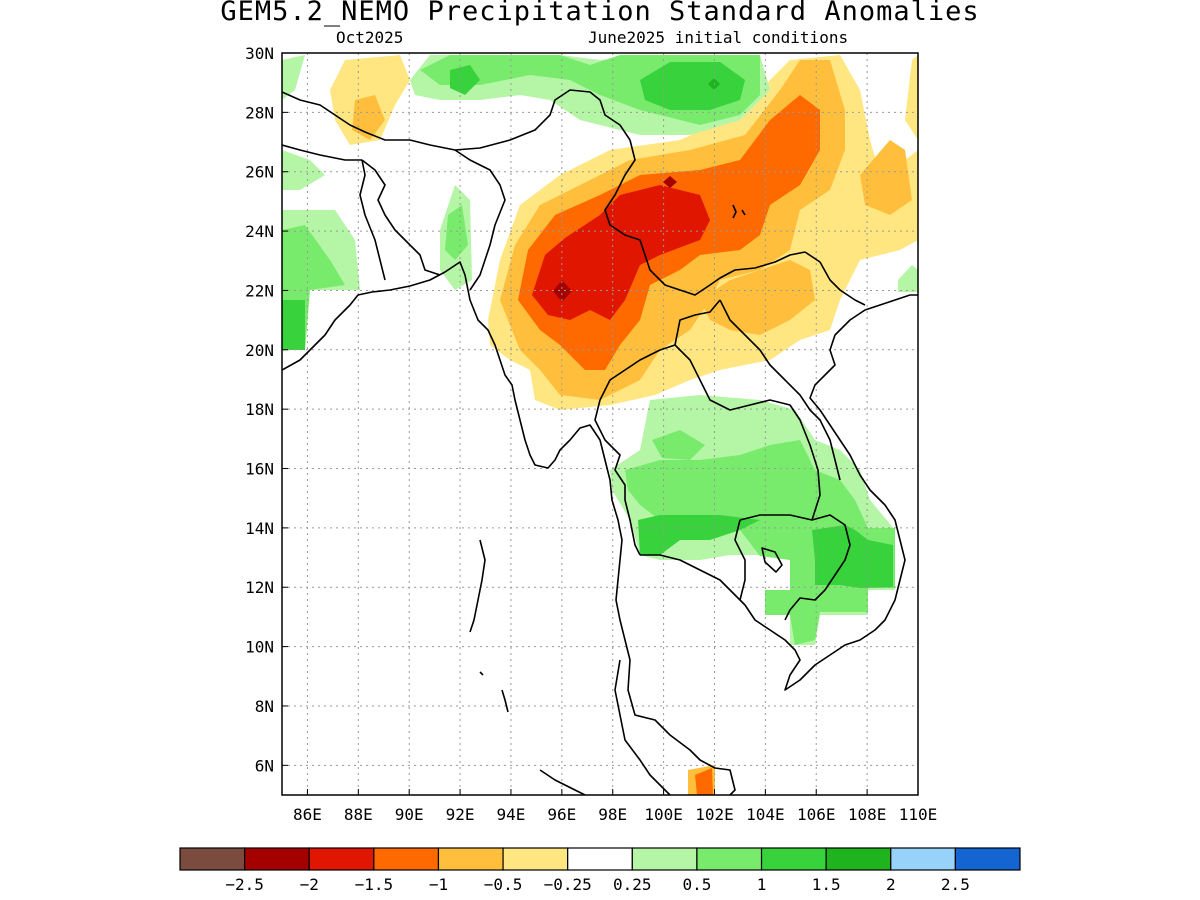 The image size is (1200, 900). Describe the element at coordinates (612, 814) in the screenshot. I see `lon-tick-label: 98E` at that location.